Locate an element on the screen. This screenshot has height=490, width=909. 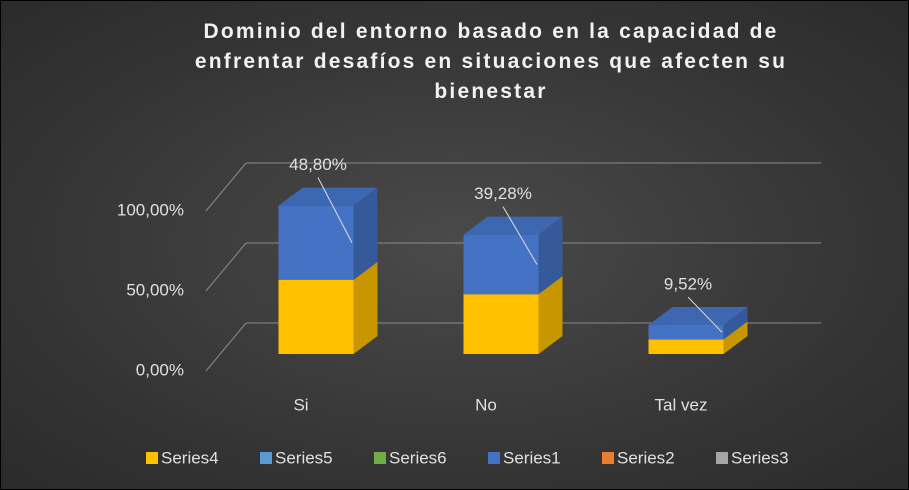
x-tick-label: No is located at coordinates (486, 404).